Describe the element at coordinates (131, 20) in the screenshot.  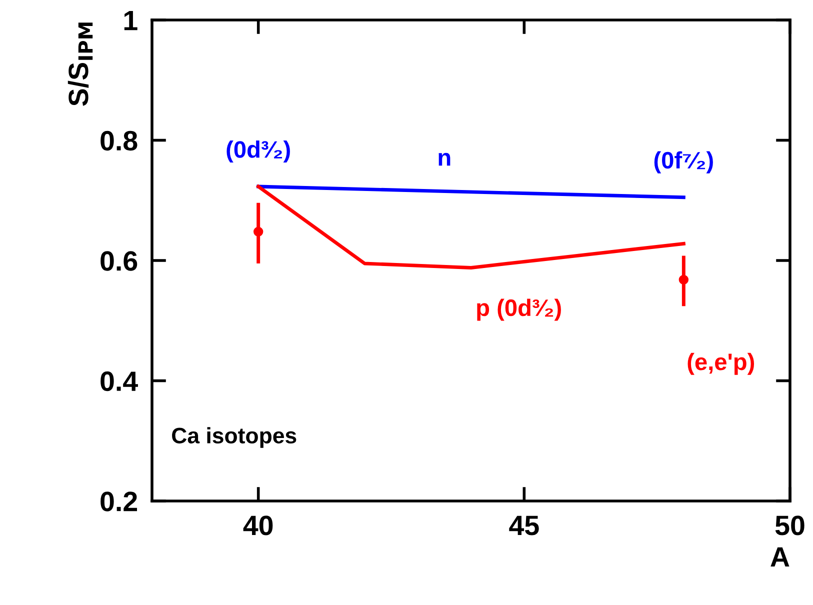
I see `y-tick-label: 1` at that location.